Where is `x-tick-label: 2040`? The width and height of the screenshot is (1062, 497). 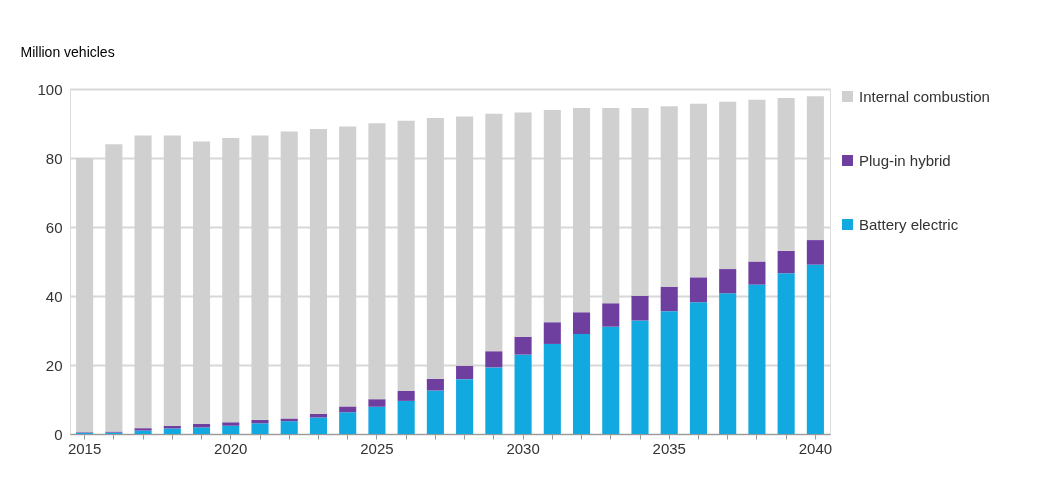
x-tick-label: 2040 is located at coordinates (815, 448).